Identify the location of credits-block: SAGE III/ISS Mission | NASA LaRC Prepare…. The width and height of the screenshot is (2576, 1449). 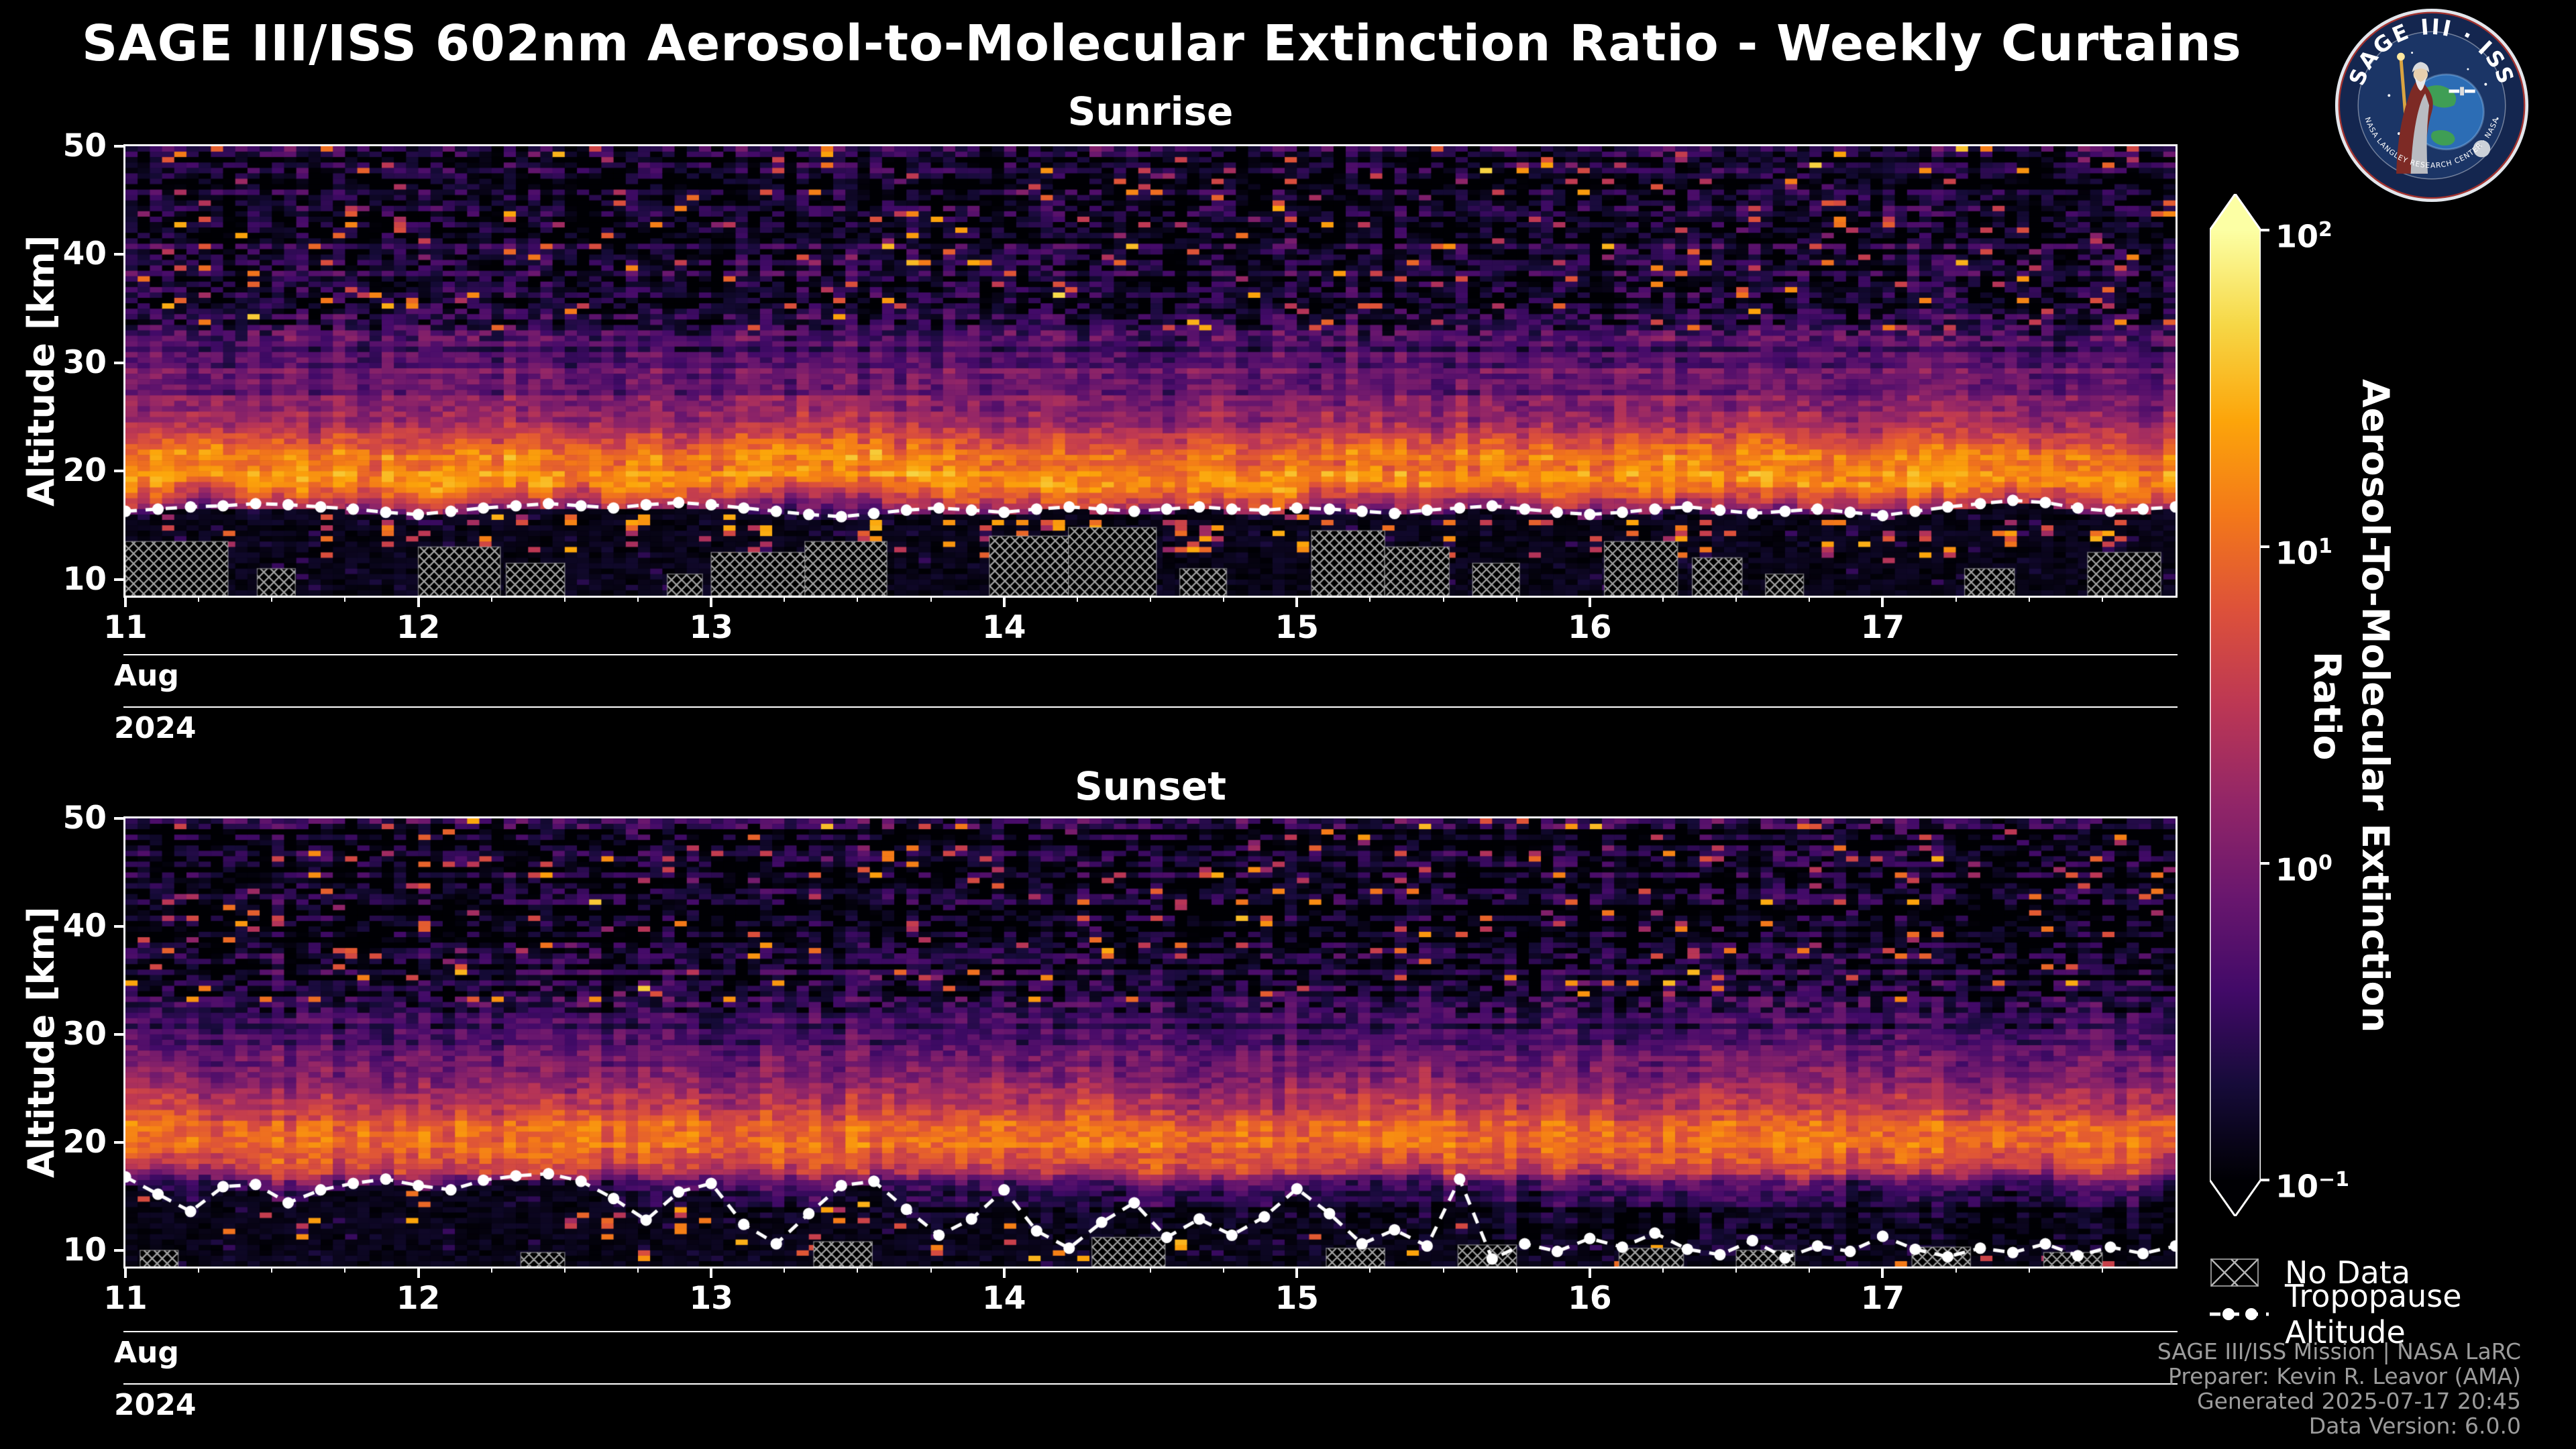
(2339, 1388).